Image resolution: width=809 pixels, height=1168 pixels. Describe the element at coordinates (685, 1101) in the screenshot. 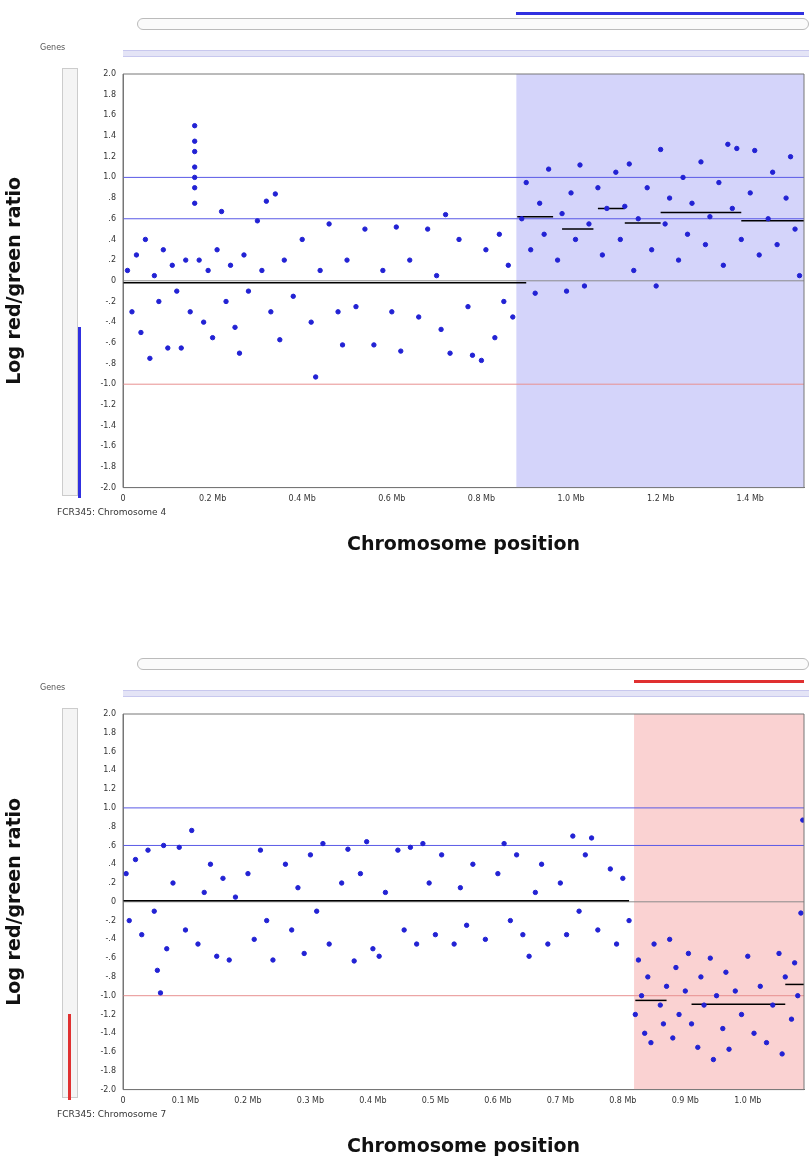

I see `x-tick-label: 0.9 Mb` at that location.